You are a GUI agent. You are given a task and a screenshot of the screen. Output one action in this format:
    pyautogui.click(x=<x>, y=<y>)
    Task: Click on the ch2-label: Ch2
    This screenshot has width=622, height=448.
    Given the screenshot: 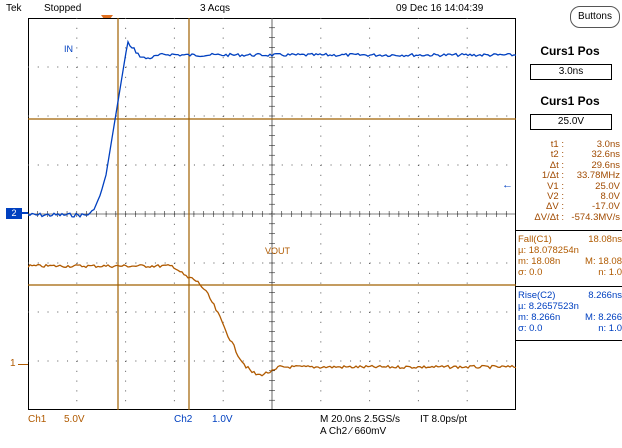 What is the action you would take?
    pyautogui.click(x=183, y=419)
    